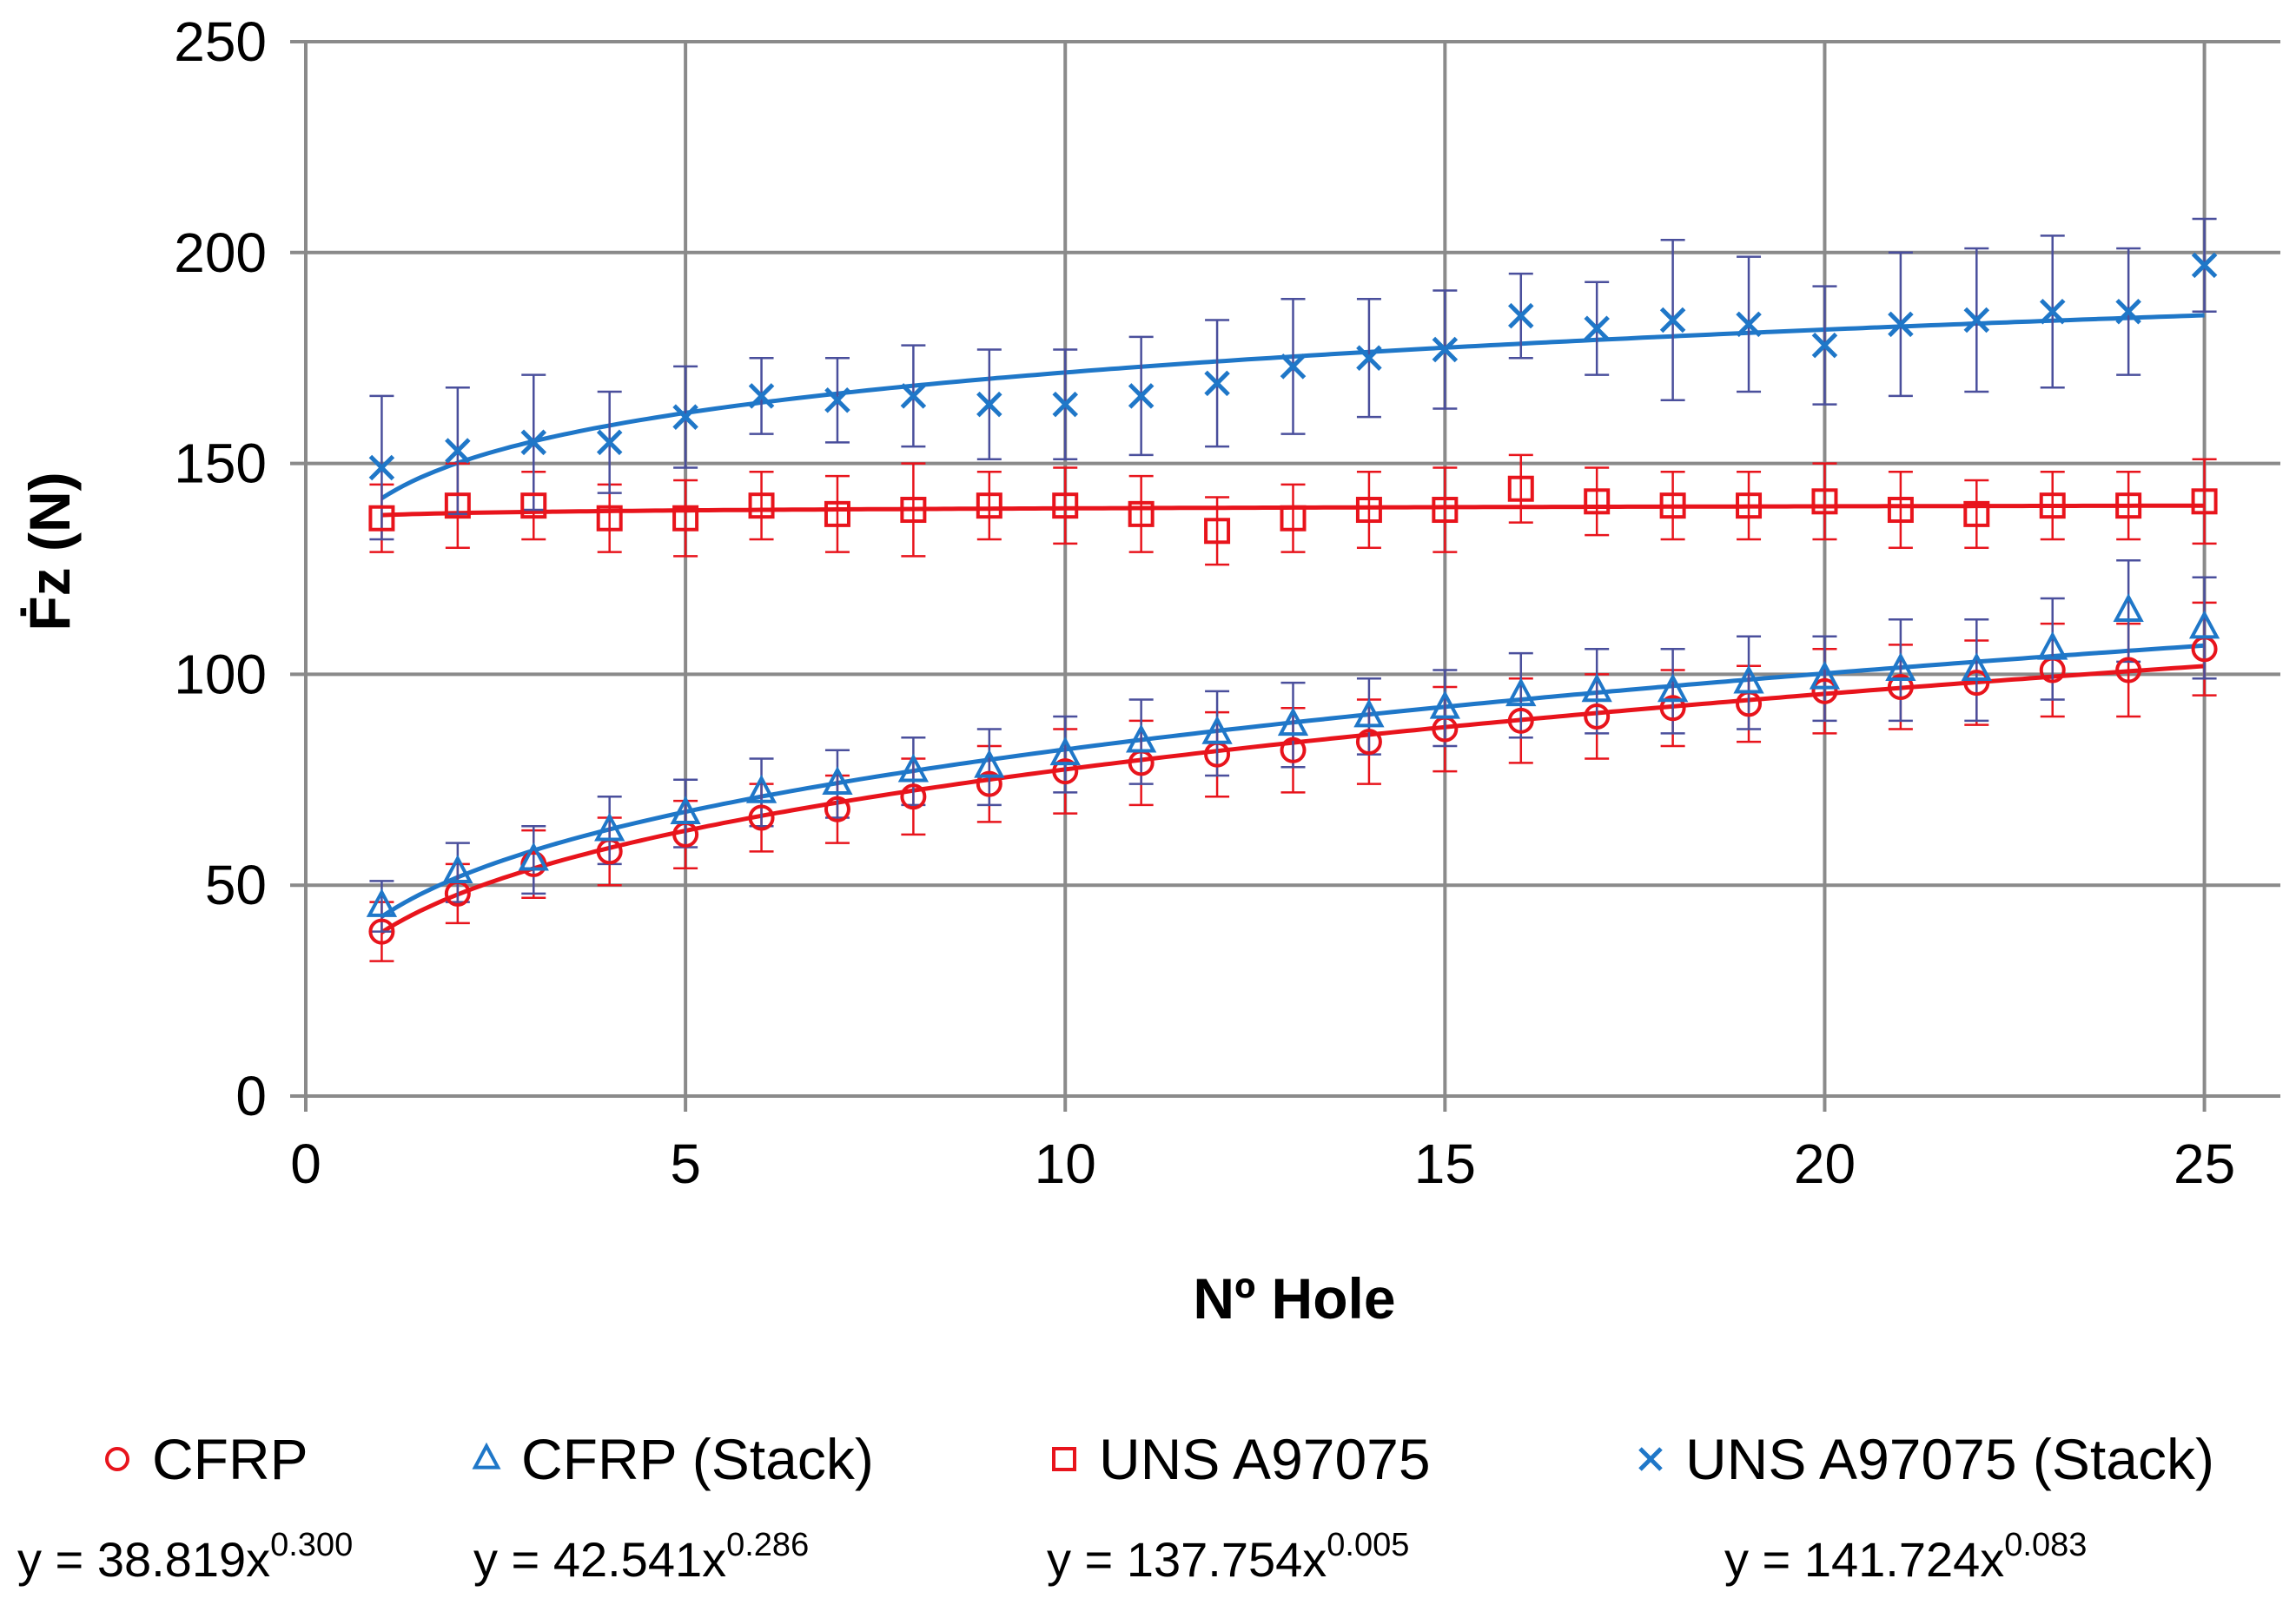  What do you see at coordinates (1065, 1164) in the screenshot?
I see `x-tick-label: 10` at bounding box center [1065, 1164].